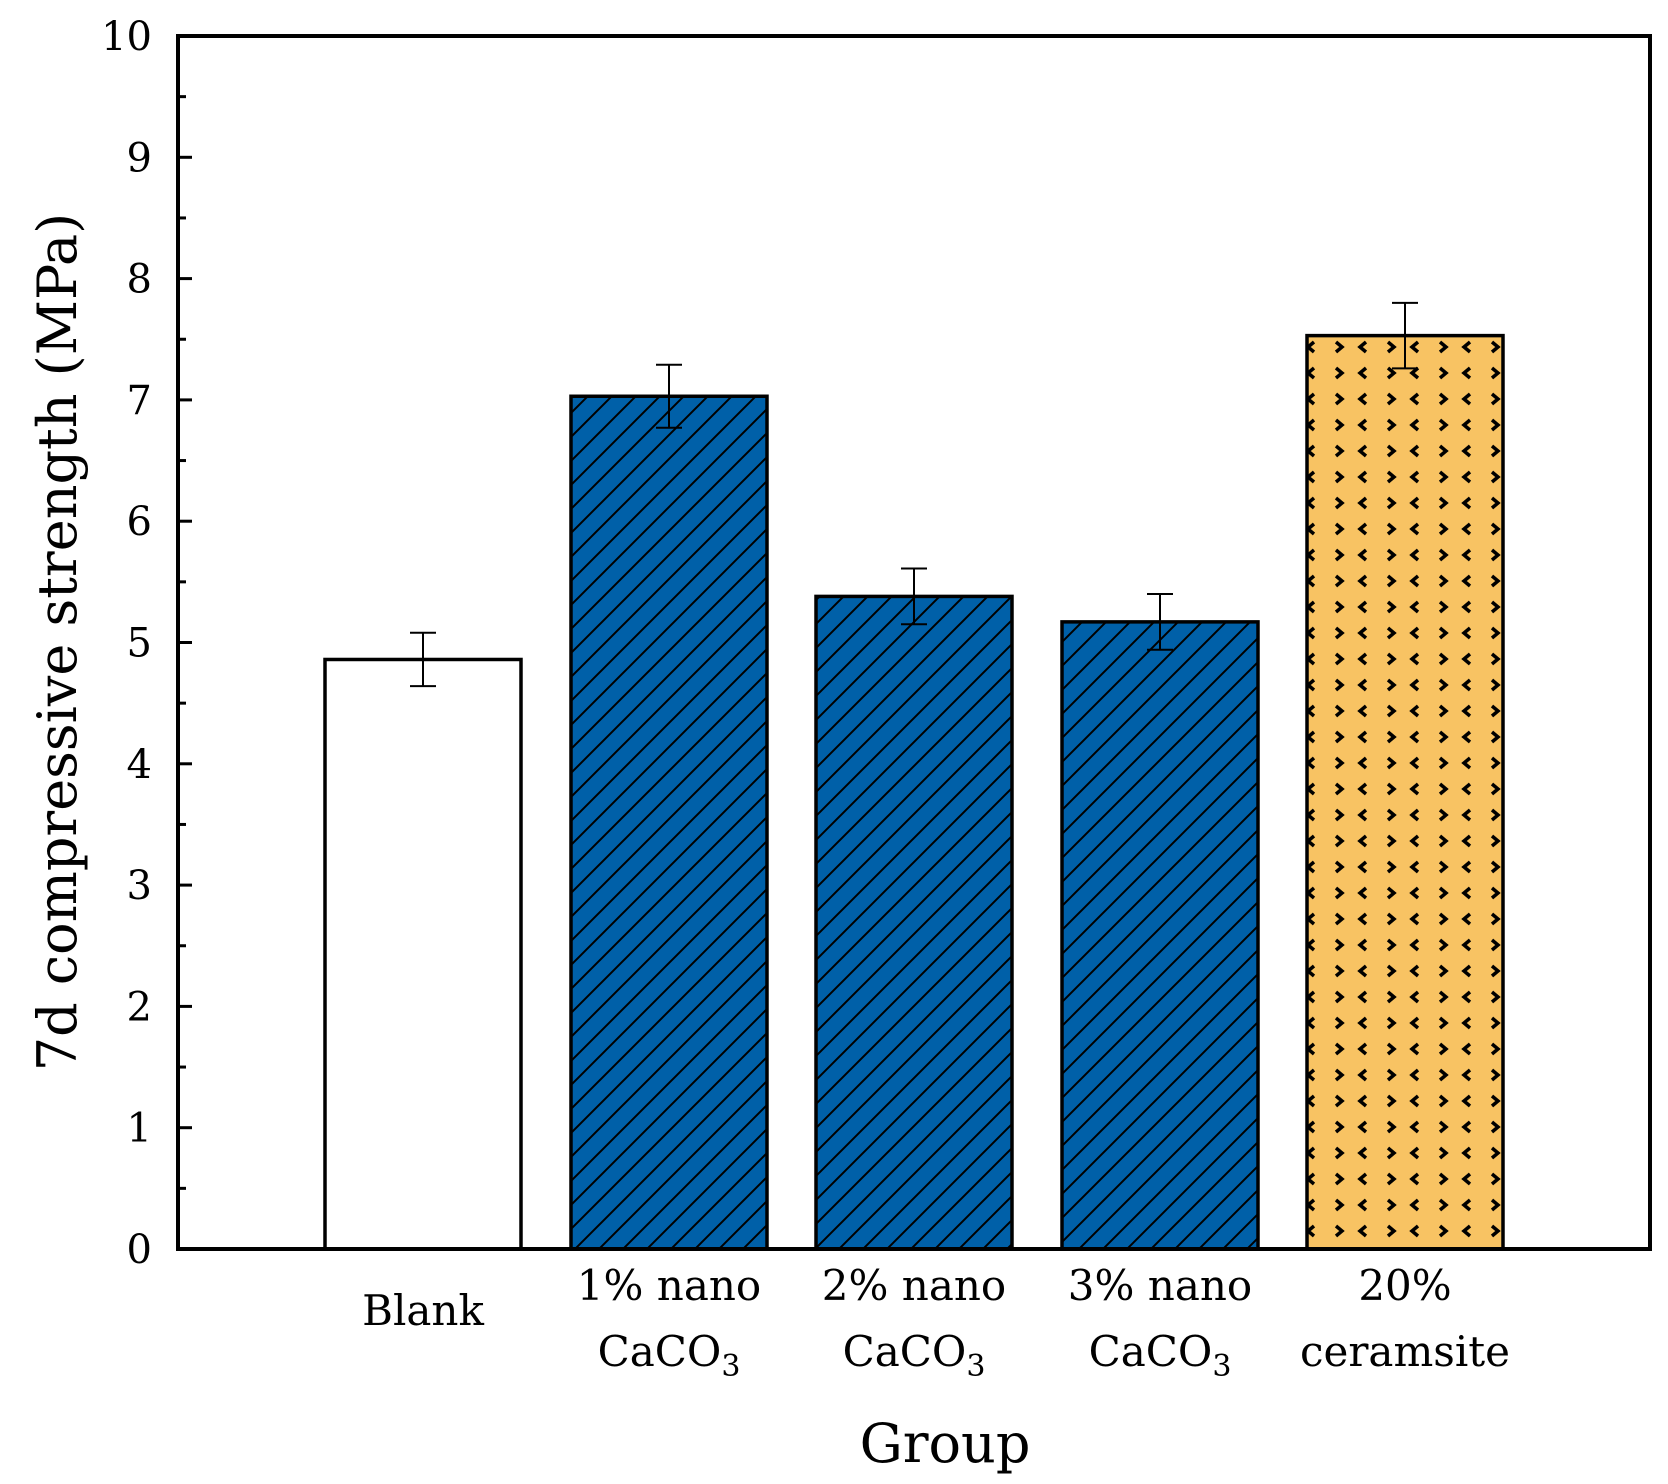 The image size is (1668, 1484). I want to click on y-tick-label: 10, so click(126, 37).